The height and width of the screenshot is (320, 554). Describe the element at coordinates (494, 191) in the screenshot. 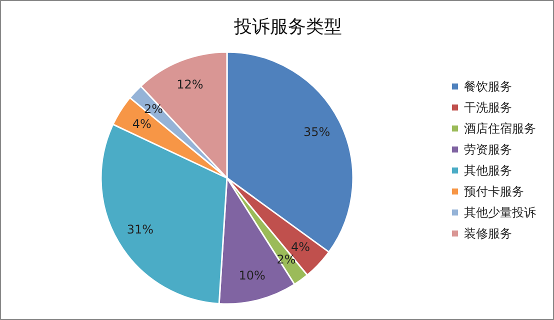

I see `legend-label: 预付卡服务` at that location.